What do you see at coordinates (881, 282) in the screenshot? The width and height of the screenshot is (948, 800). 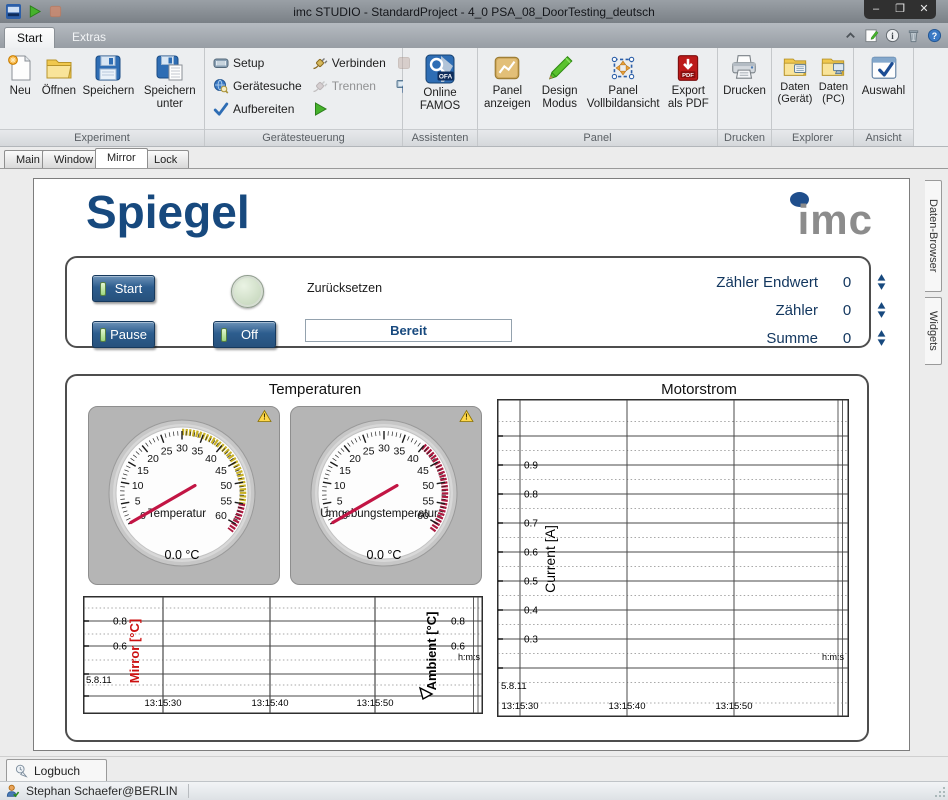 I see `zaehler-endwert-spinner` at bounding box center [881, 282].